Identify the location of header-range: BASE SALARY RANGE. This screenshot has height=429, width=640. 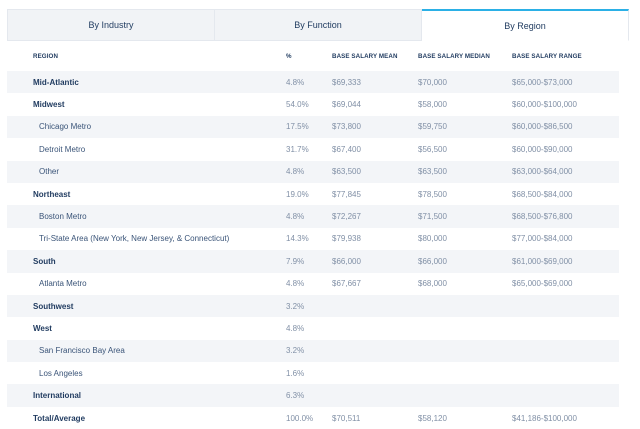
(547, 56).